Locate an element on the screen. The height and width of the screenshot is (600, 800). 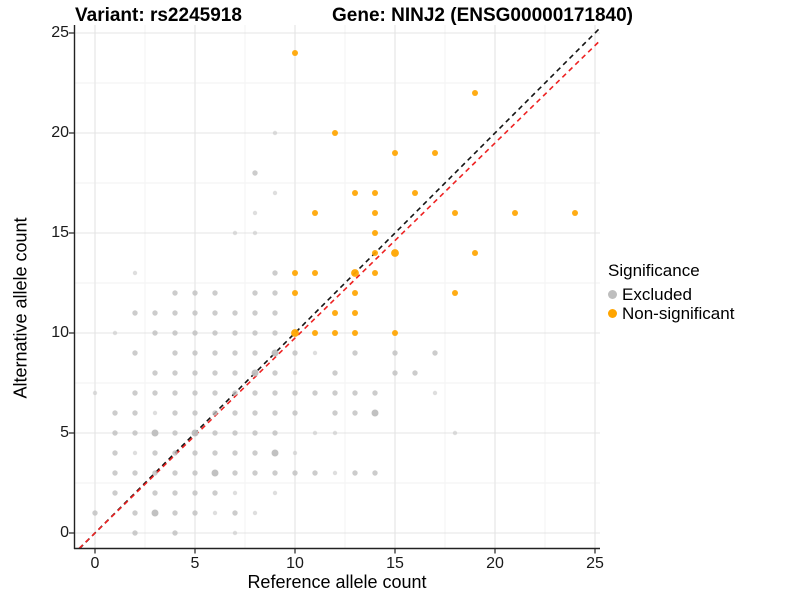
variant-title: Variant: rs2245918 is located at coordinates (158, 15).